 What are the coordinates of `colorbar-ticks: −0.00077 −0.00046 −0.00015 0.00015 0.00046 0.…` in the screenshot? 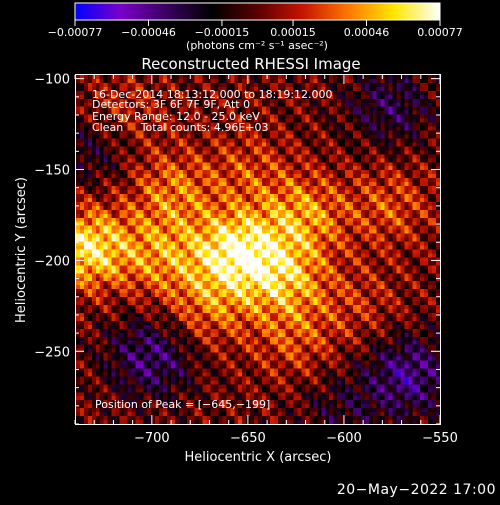 It's located at (255, 29).